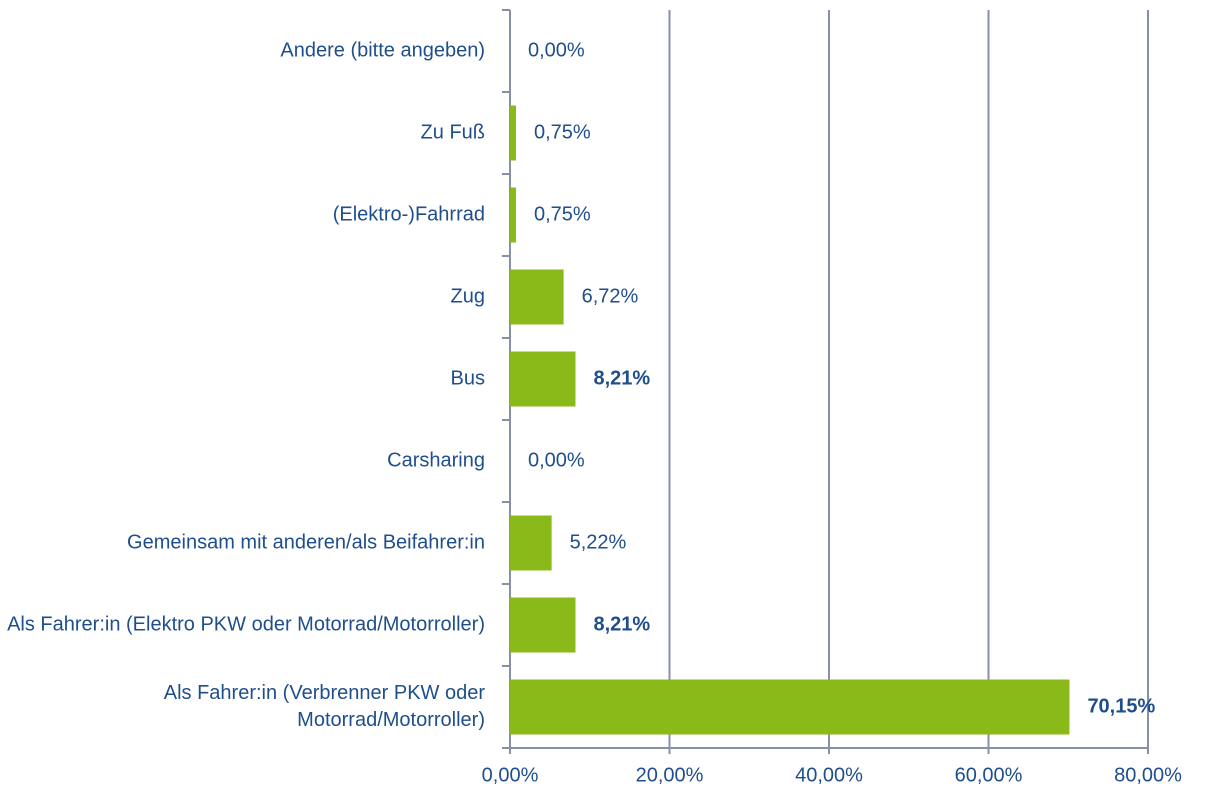 Image resolution: width=1217 pixels, height=795 pixels. I want to click on value-label: 70,15%, so click(1121, 706).